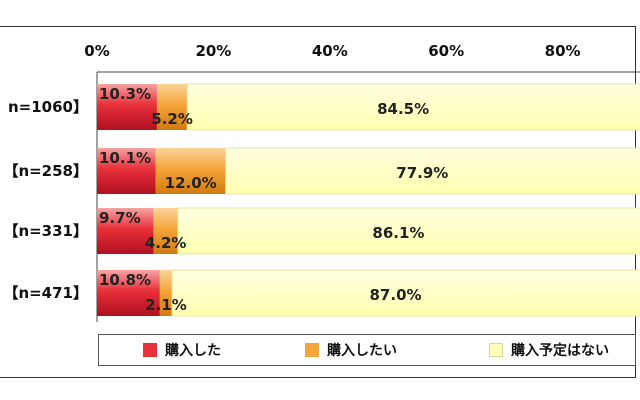 This screenshot has width=640, height=400. I want to click on data-label: 9.7%, so click(120, 218).